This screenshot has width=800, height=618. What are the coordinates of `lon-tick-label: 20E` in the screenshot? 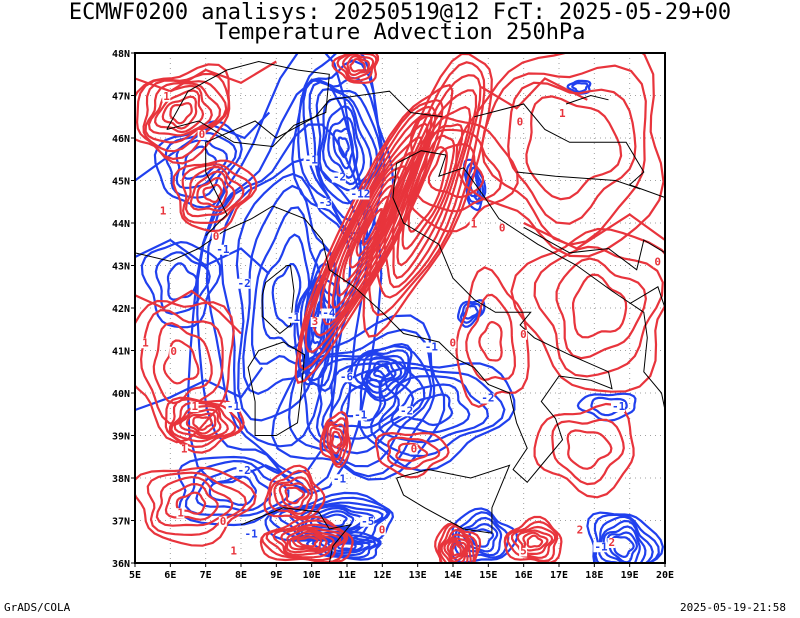 It's located at (665, 575).